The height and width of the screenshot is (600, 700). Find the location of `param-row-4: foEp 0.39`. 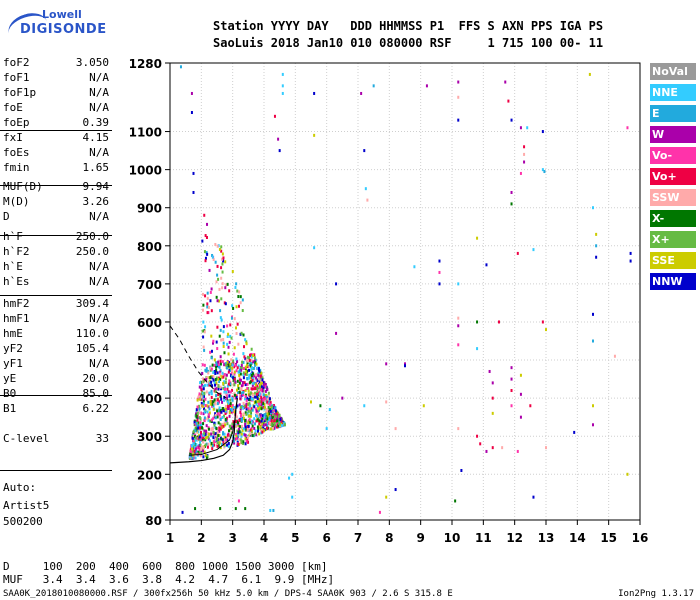

param-row-4: foEp 0.39 is located at coordinates (56, 123).